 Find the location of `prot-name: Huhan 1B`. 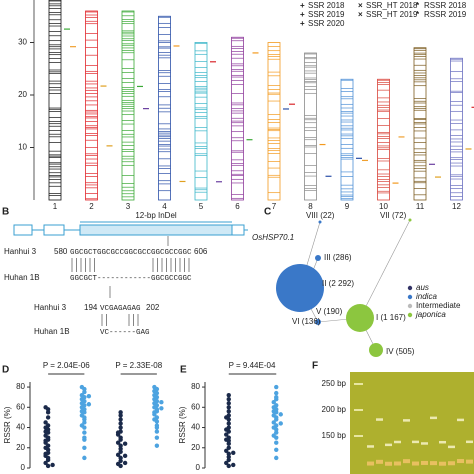

prot-name: Huhan 1B is located at coordinates (52, 331).